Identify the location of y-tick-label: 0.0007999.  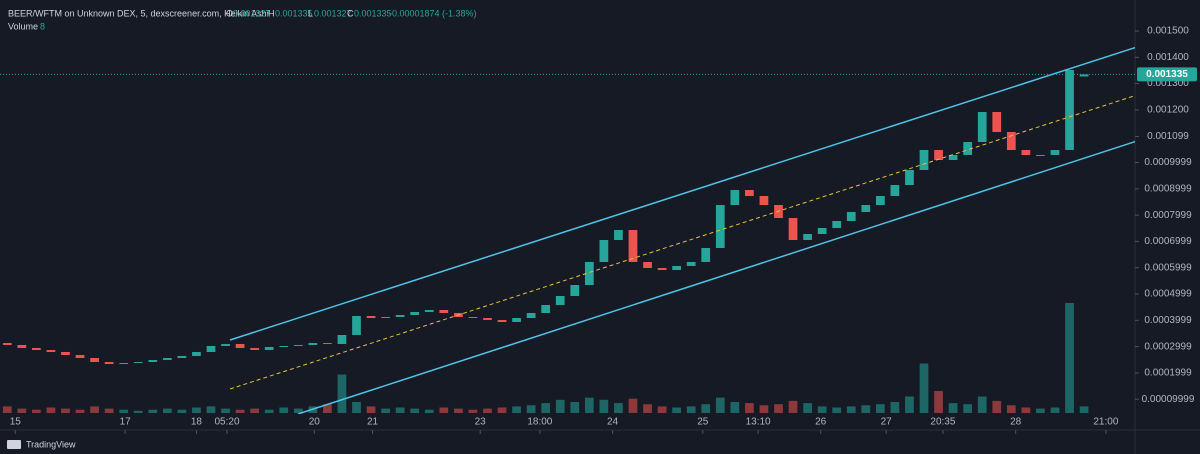
(1168, 215).